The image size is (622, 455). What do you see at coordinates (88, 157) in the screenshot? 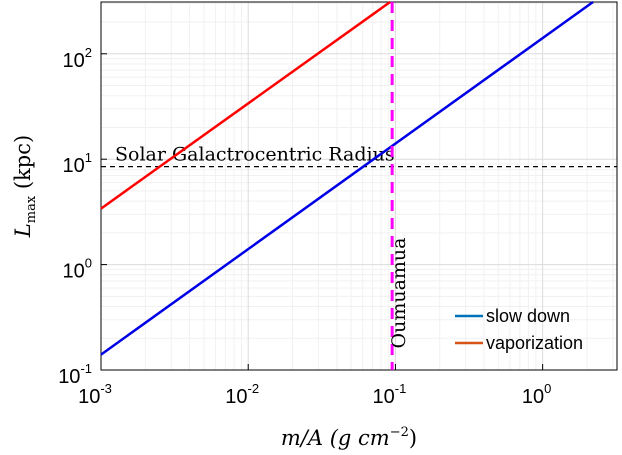
I see `y-tick-exponent: 1` at bounding box center [88, 157].